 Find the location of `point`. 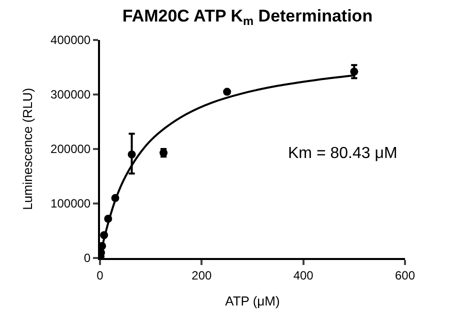

point is located at coordinates (227, 92).